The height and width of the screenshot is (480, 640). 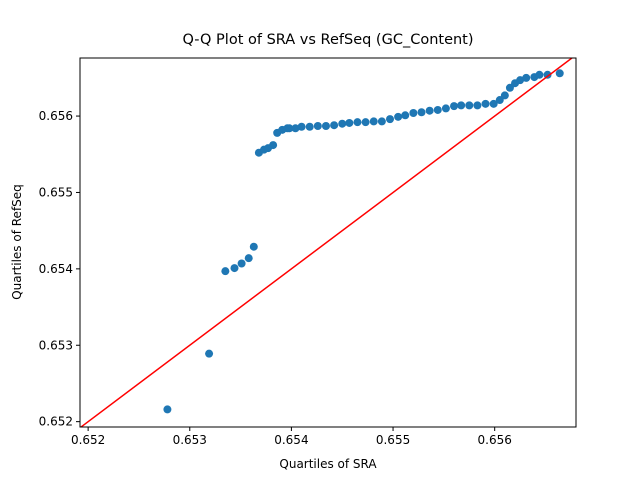 I want to click on x-tick-label: 0.654, so click(x=291, y=440).